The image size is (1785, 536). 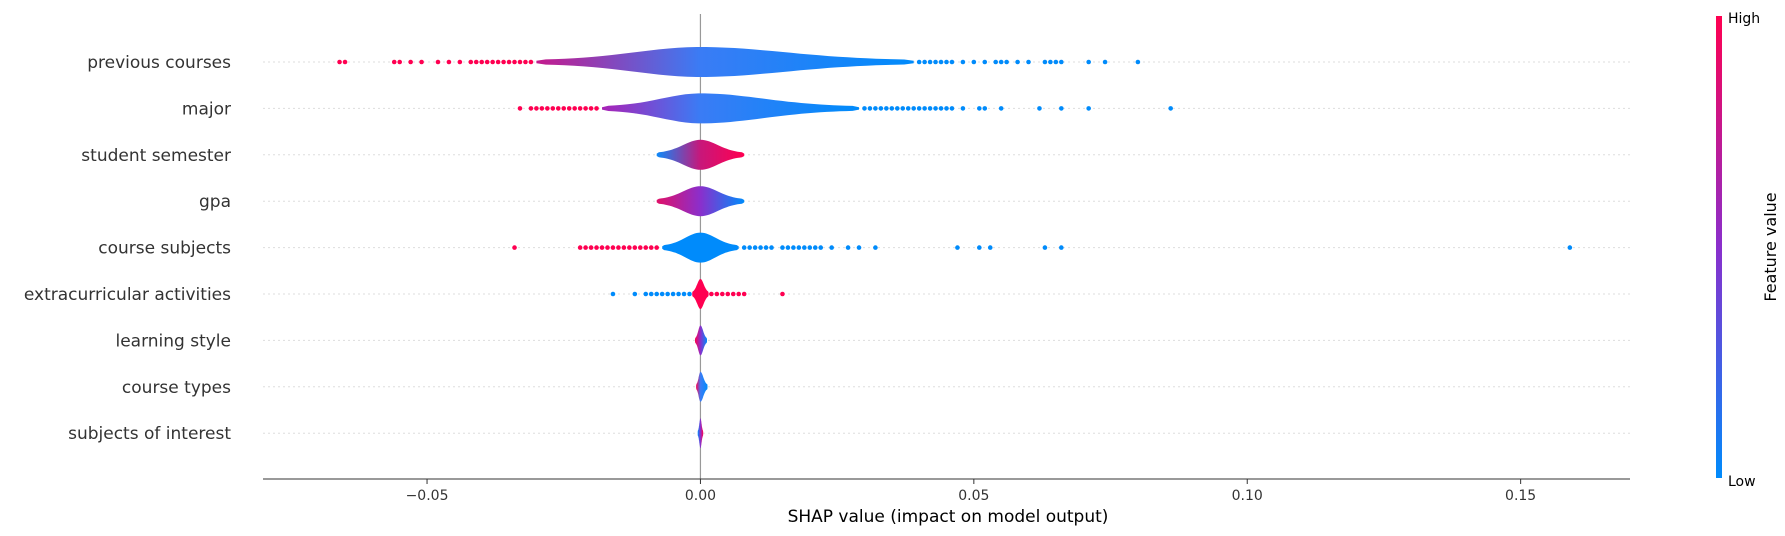 I want to click on colorbar-title: Feature value, so click(x=1770, y=246).